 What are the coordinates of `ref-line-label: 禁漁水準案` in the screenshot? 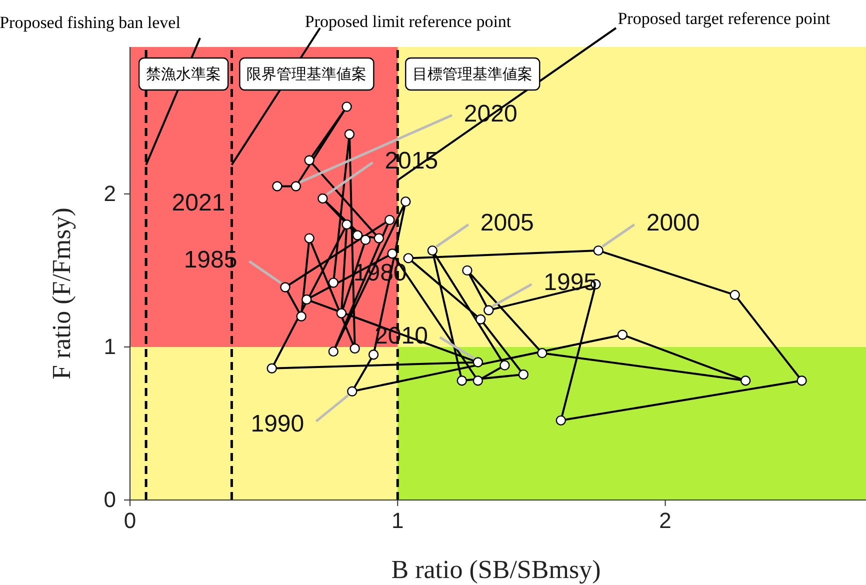 It's located at (184, 74).